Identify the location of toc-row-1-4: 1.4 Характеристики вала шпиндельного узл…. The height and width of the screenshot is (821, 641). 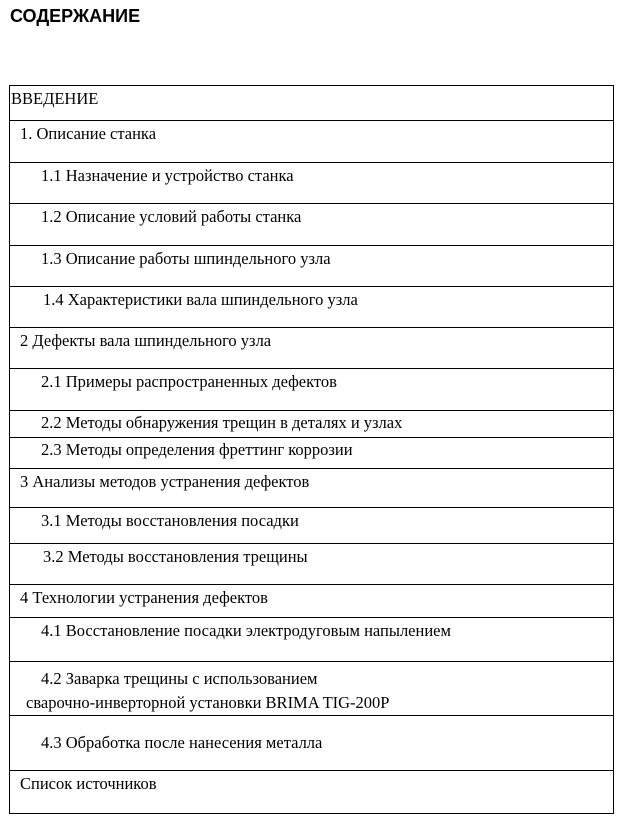
(311, 307).